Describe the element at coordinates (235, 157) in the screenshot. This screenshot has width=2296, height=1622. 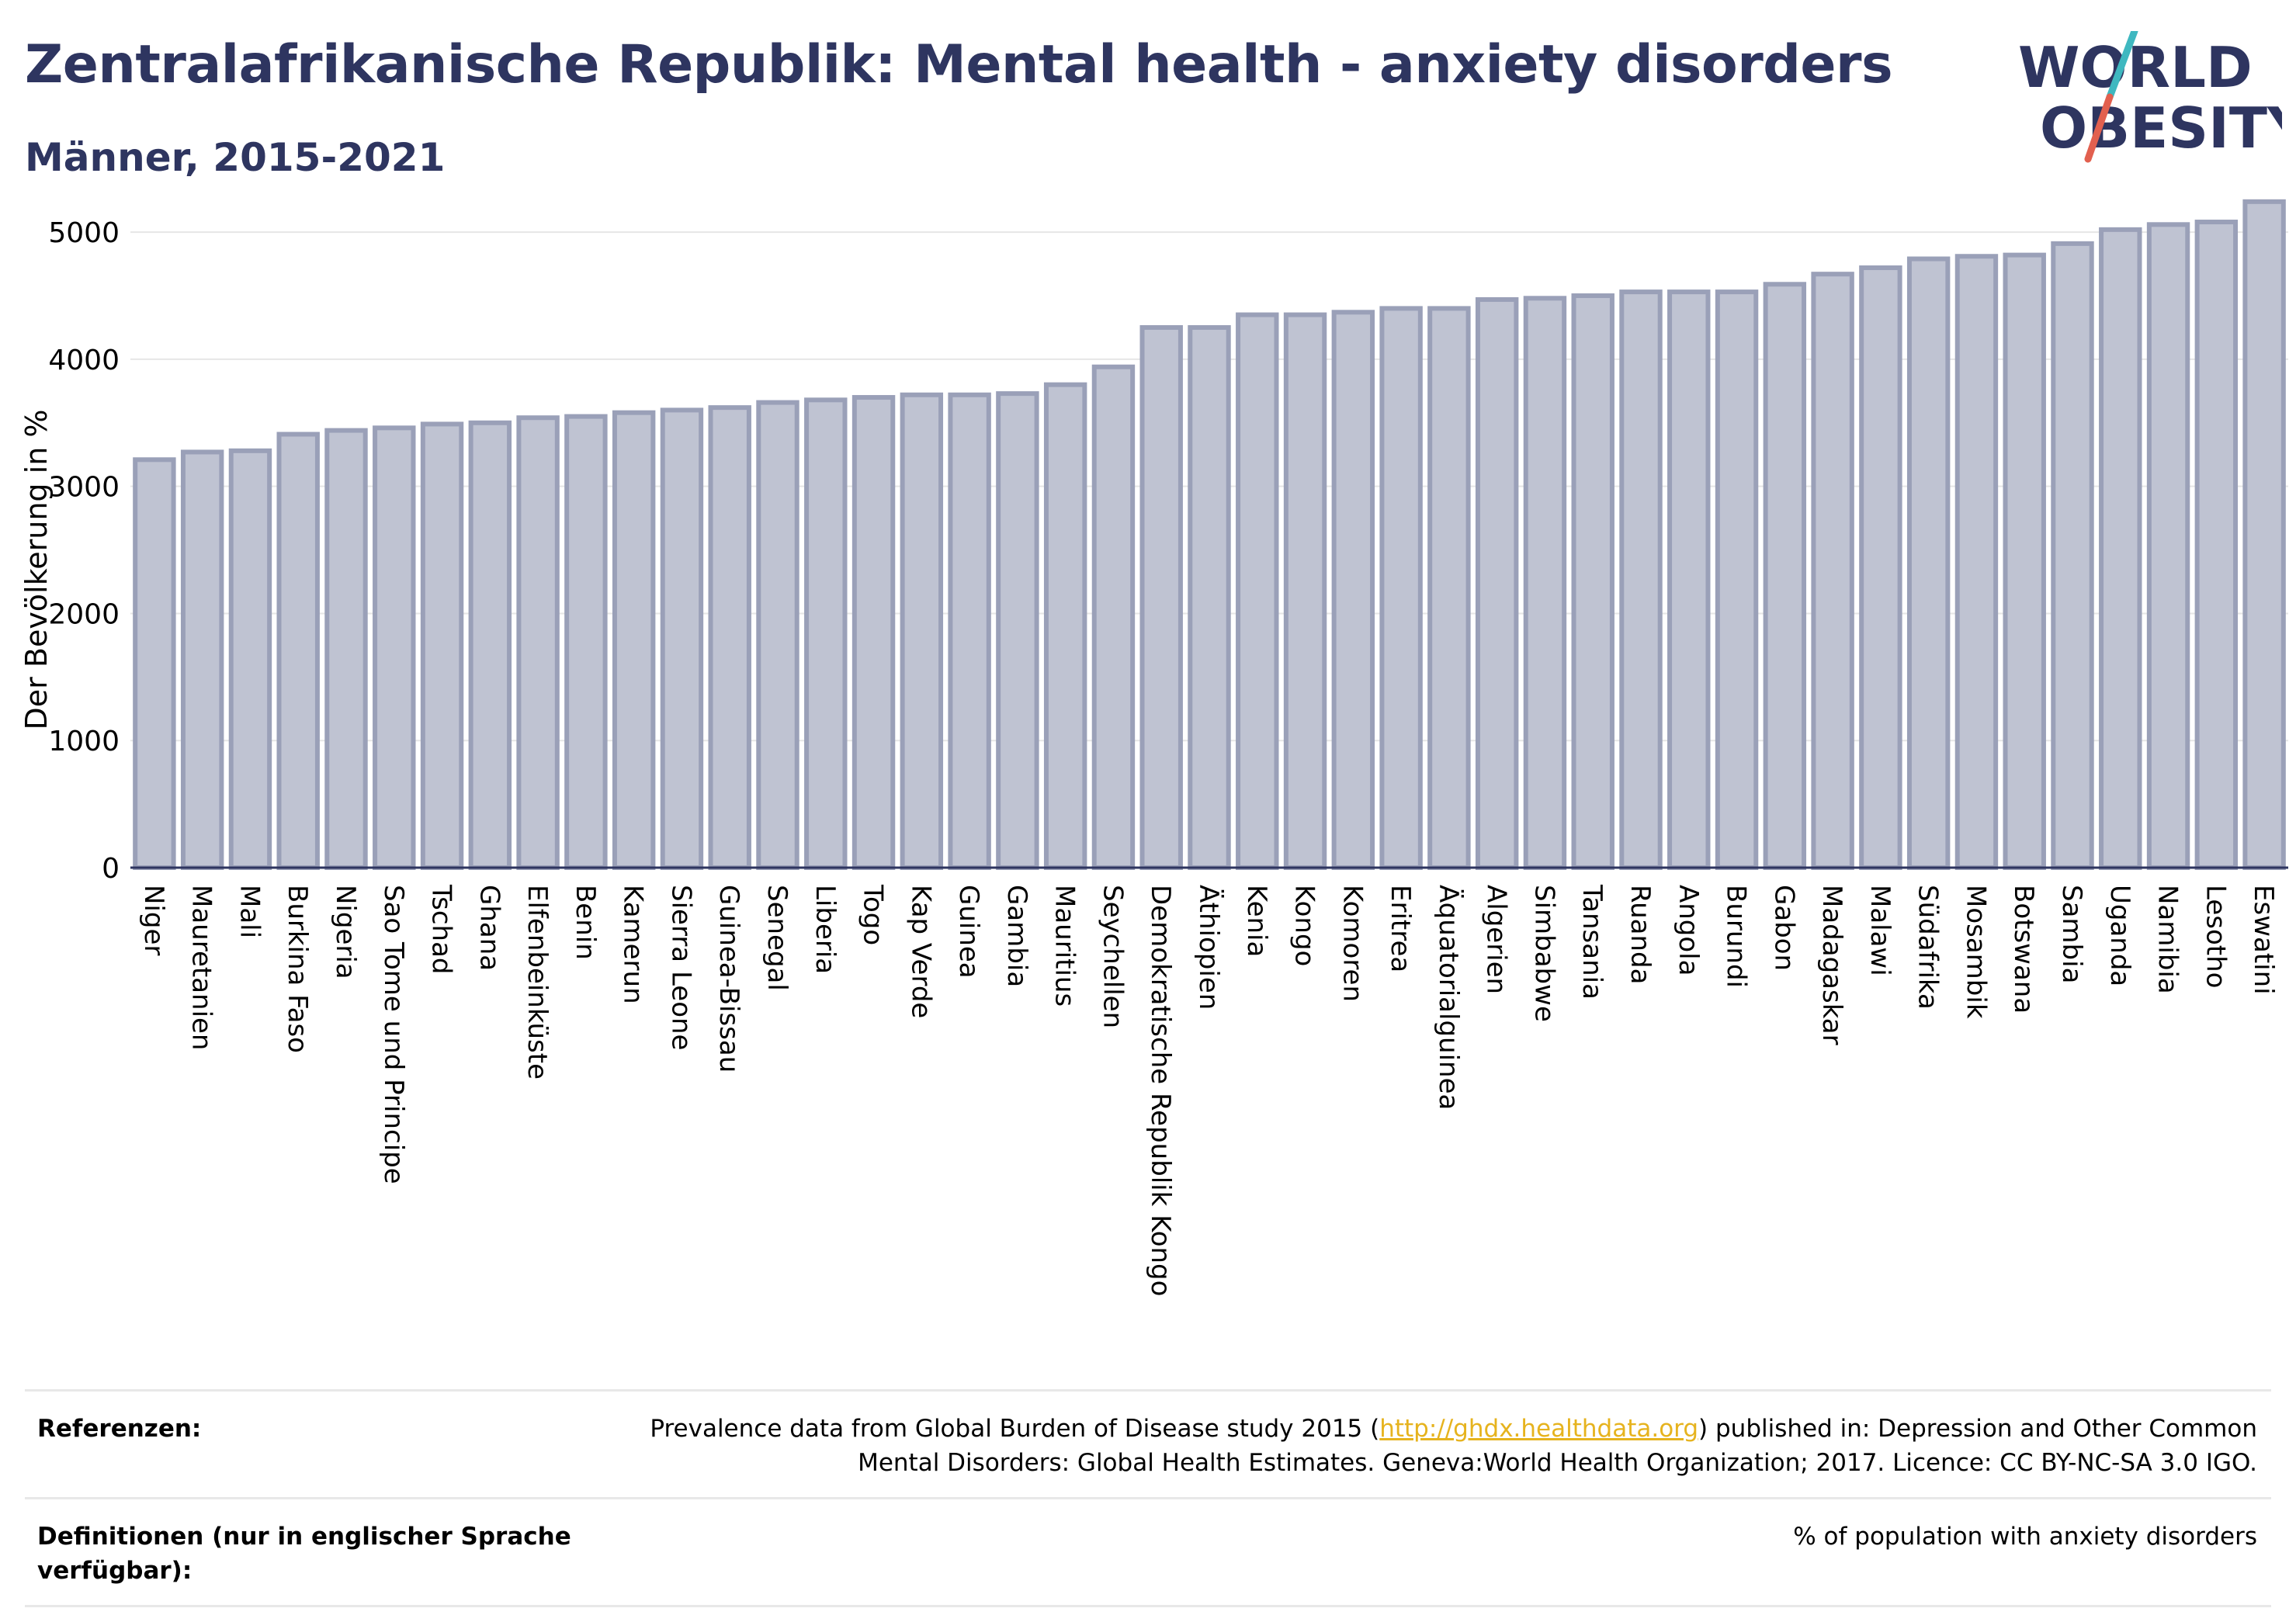
I see `page-subtitle: Männer, 2015-2021` at that location.